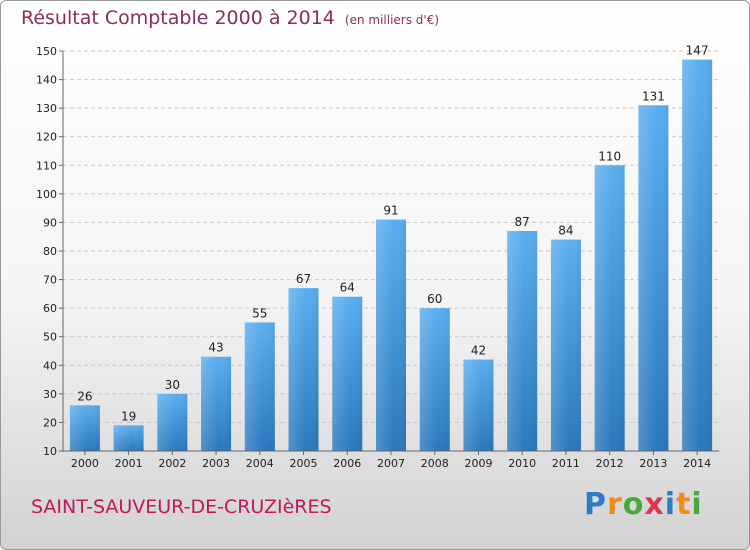 This screenshot has height=550, width=750. Describe the element at coordinates (50, 422) in the screenshot. I see `y-tick-label: 20` at that location.